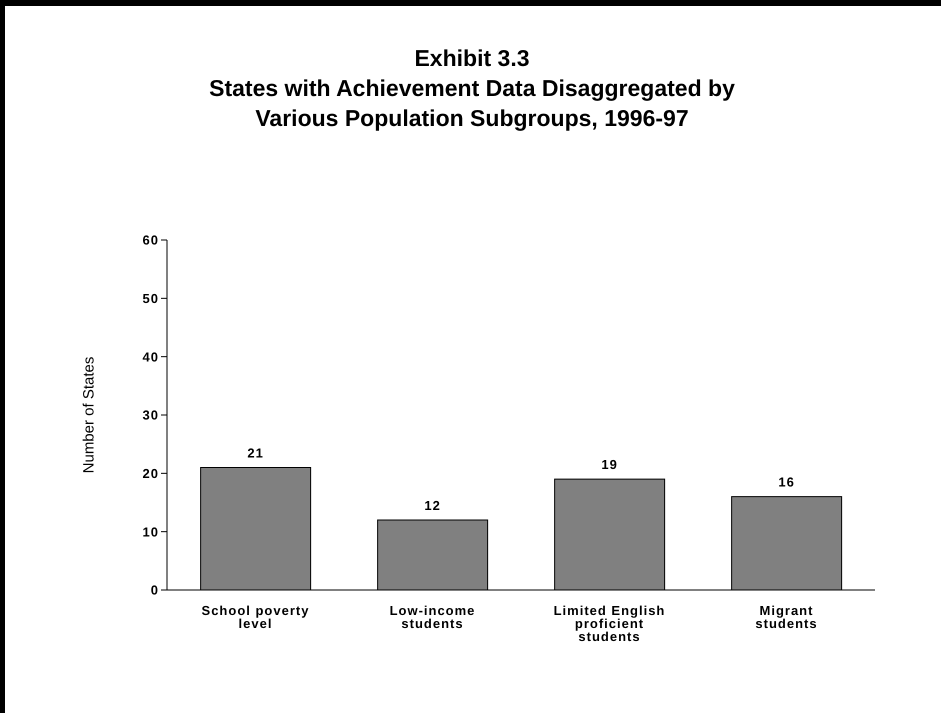  I want to click on chart-title: Exhibit 3.3 States with Achievement Data Disaggregated by Various Population Subgroups, 1996-97, so click(472, 88).